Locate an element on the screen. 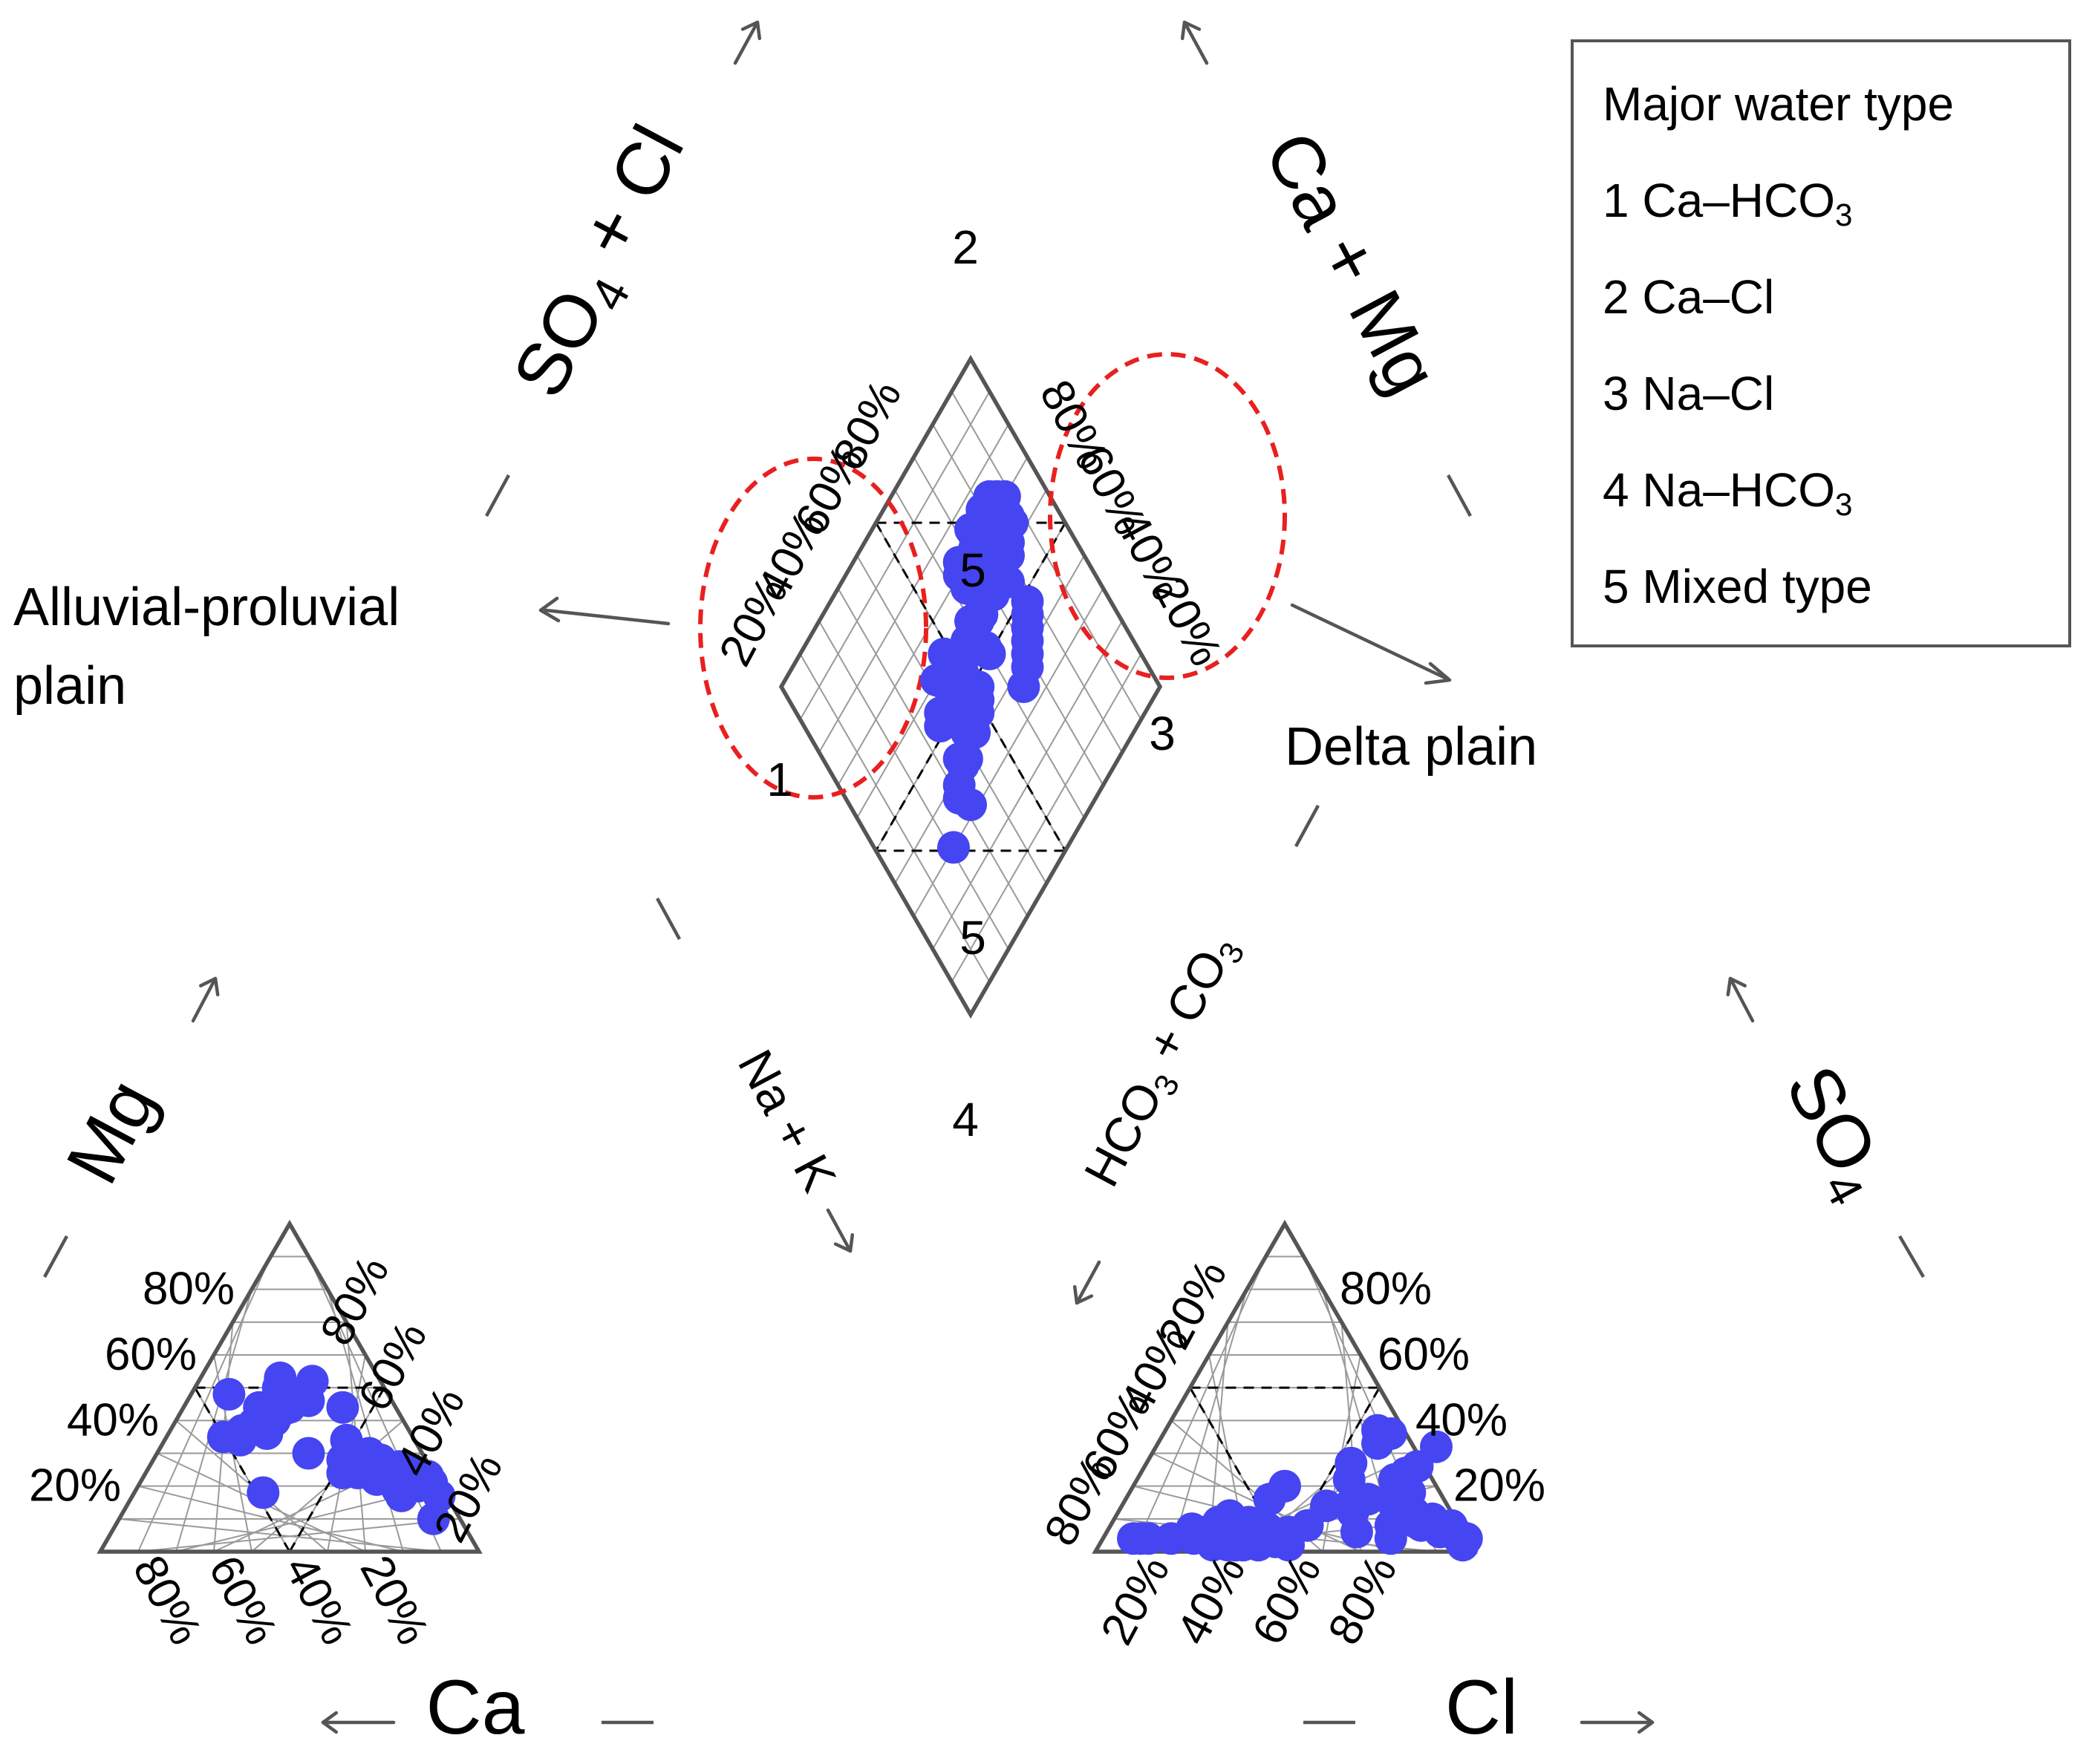 This screenshot has width=2092, height=1764. annotation-delta: Delta plain is located at coordinates (1411, 747).